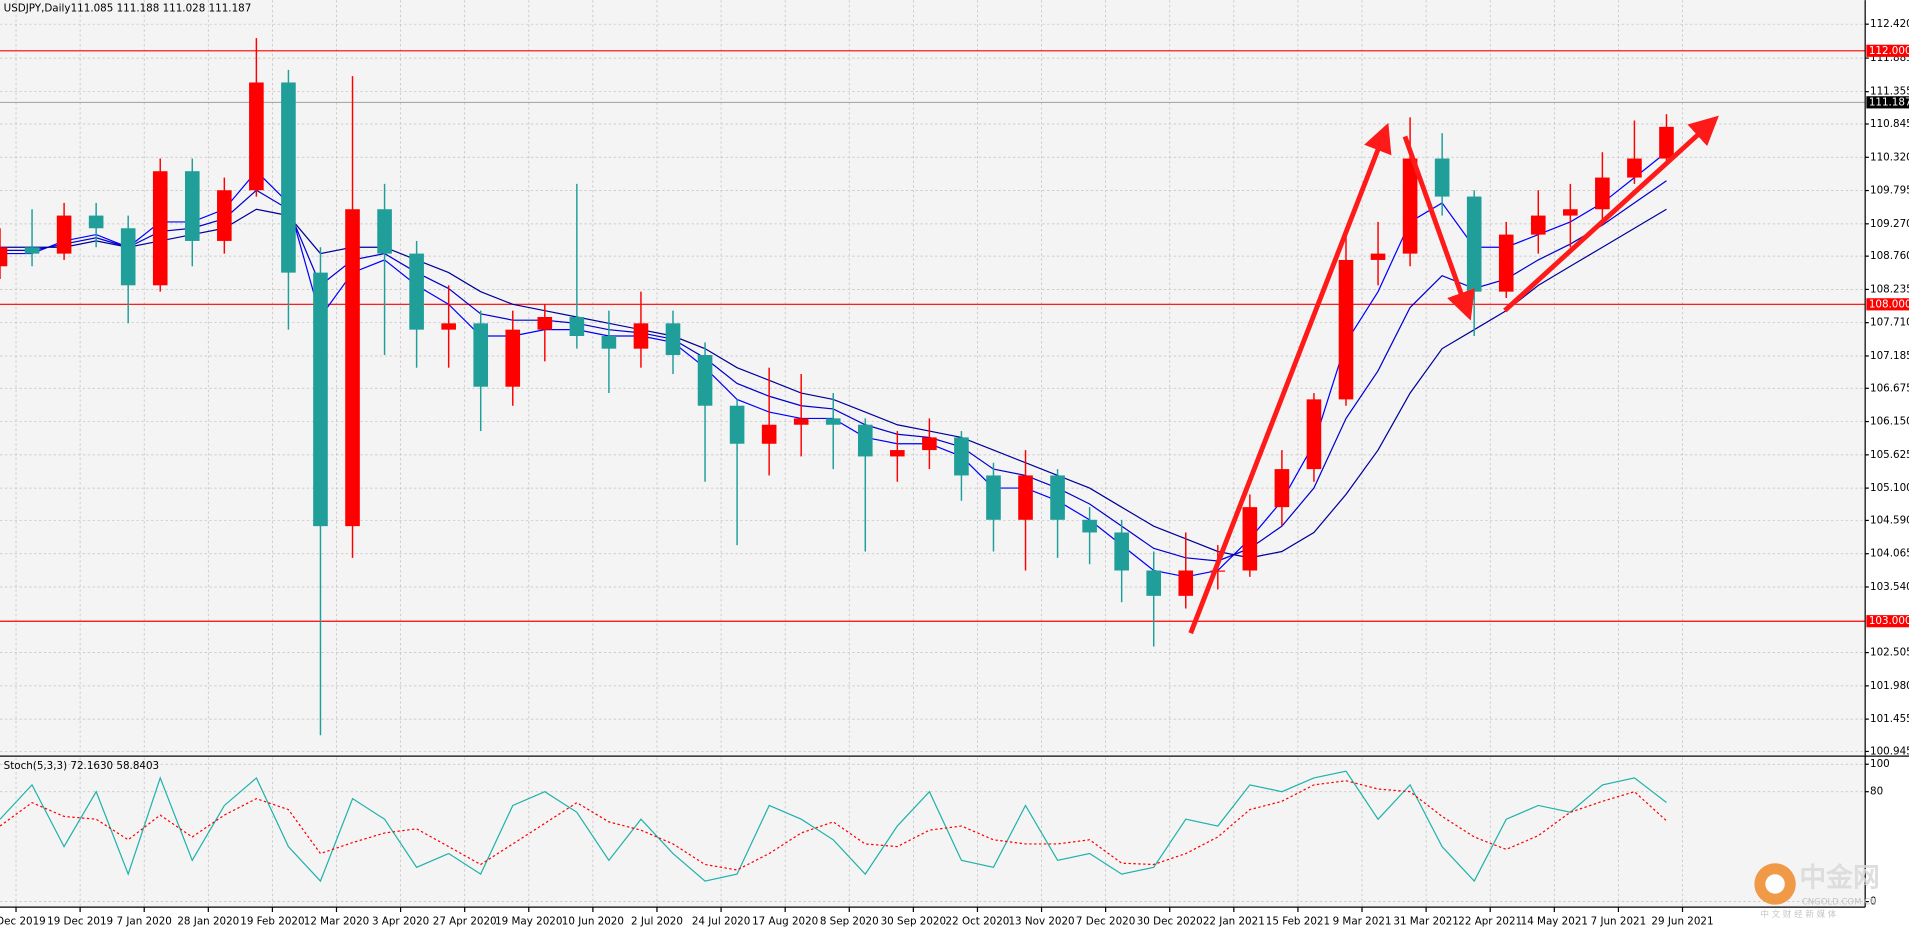 Image resolution: width=1909 pixels, height=934 pixels. What do you see at coordinates (1619, 922) in the screenshot?
I see `x-tick-label: 7 Jun 2021` at bounding box center [1619, 922].